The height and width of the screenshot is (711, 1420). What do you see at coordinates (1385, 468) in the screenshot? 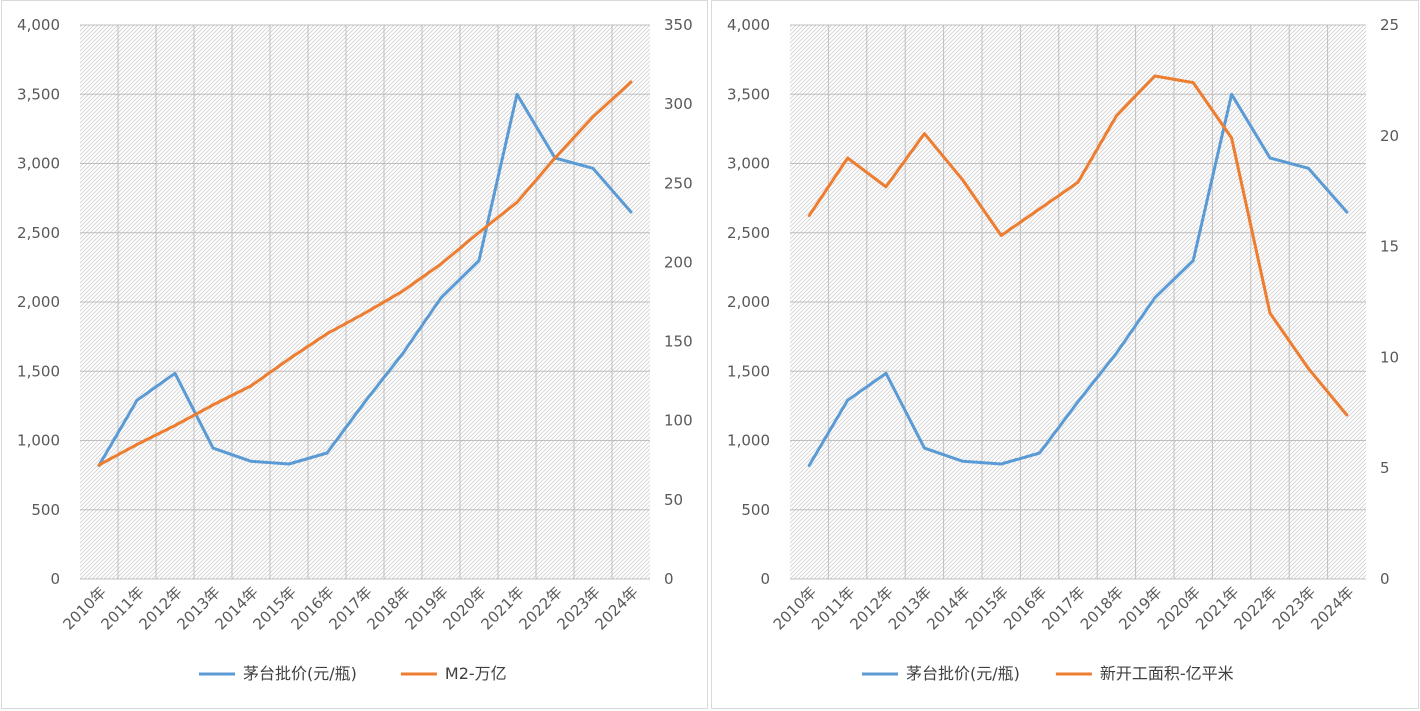
I see `y2-tick-label: 5` at bounding box center [1385, 468].